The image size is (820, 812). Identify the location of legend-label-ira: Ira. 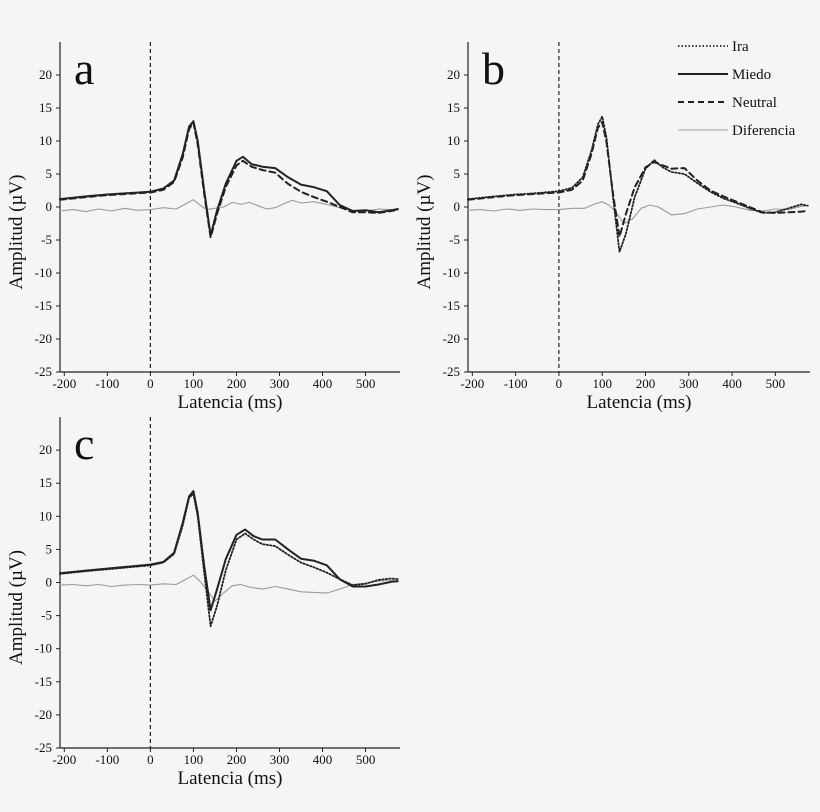
(740, 47).